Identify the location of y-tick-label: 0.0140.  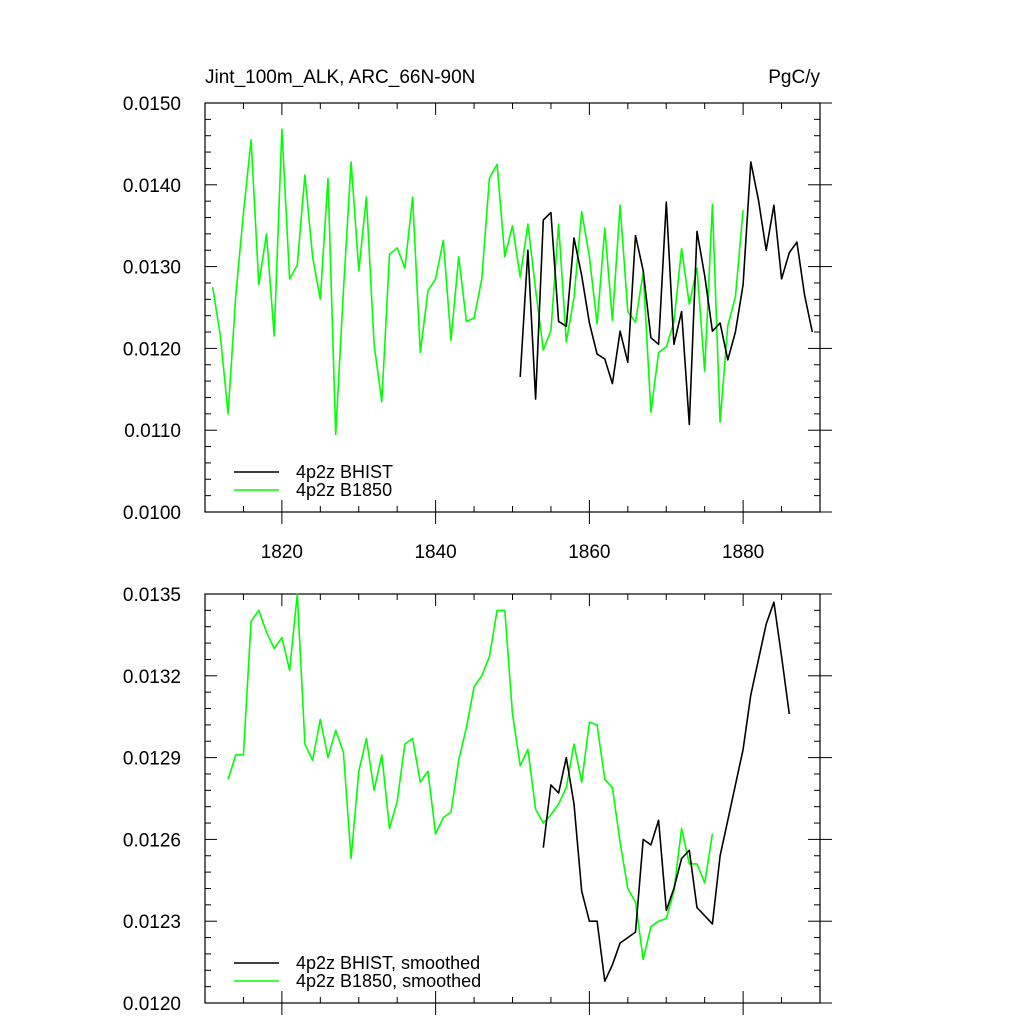
(152, 186).